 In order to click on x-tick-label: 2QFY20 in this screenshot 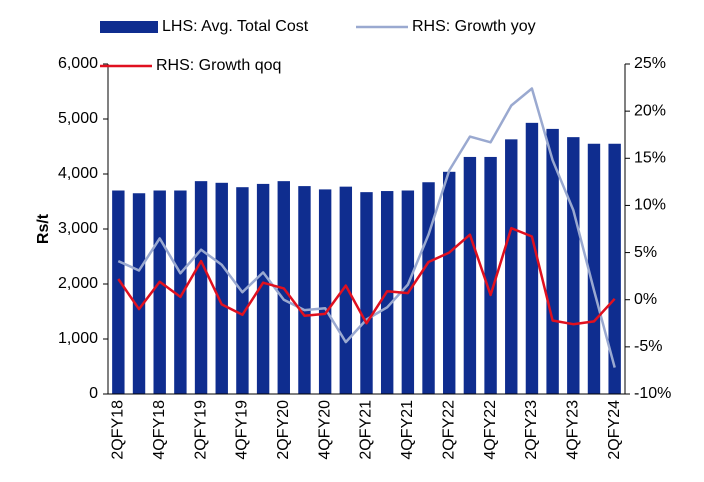, I will do `click(283, 430)`.